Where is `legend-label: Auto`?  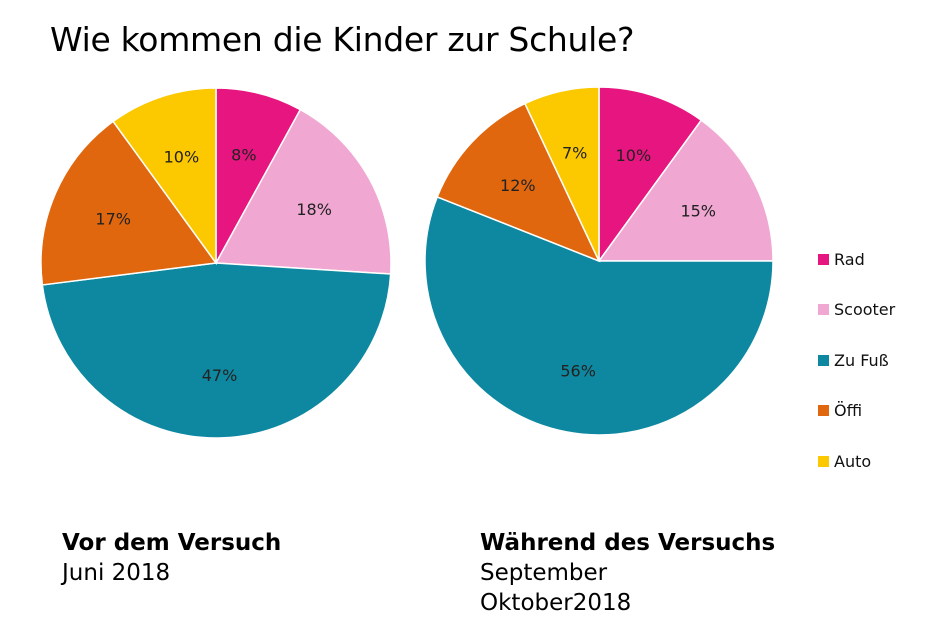 legend-label: Auto is located at coordinates (853, 461).